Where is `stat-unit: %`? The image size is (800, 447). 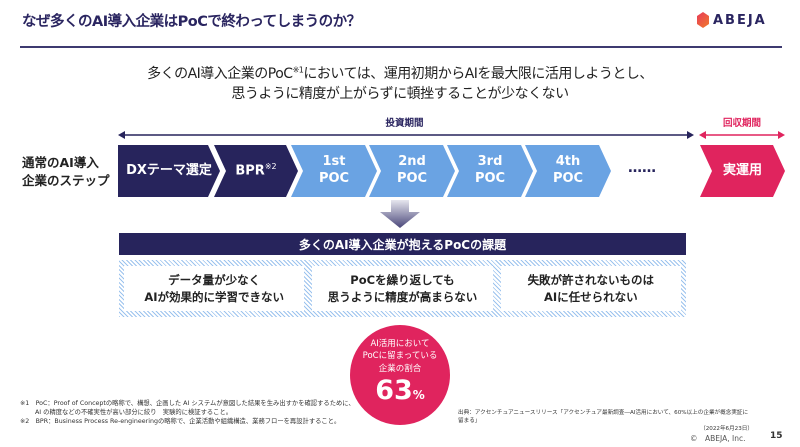 stat-unit: % is located at coordinates (418, 394).